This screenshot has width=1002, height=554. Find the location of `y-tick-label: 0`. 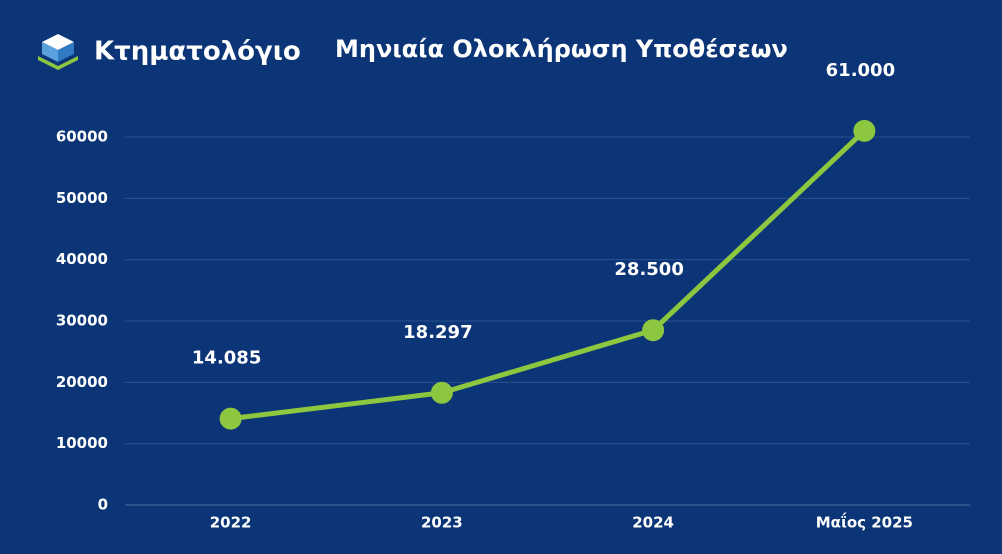

y-tick-label: 0 is located at coordinates (103, 505).